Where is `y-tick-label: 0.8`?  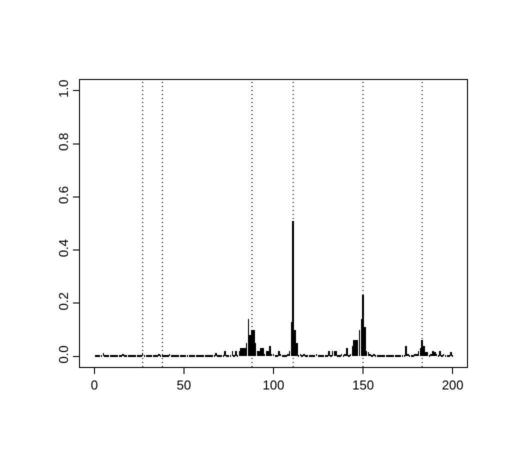 y-tick-label: 0.8 is located at coordinates (63, 141).